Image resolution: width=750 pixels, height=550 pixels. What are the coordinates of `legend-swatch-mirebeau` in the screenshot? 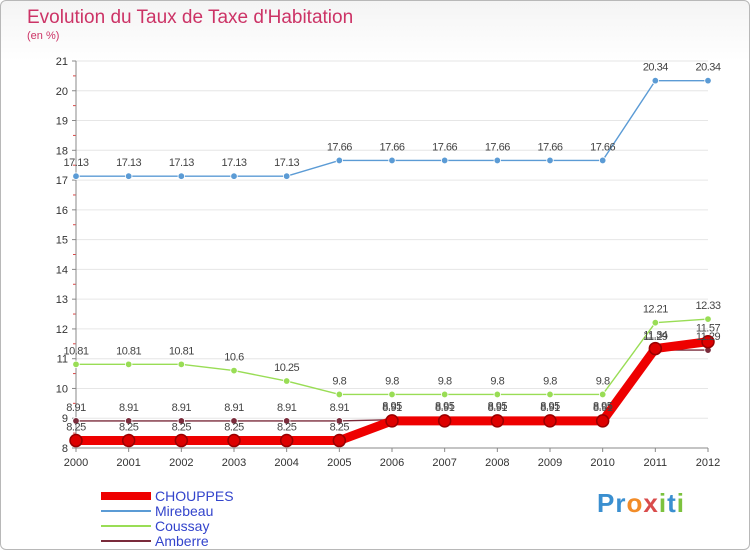 It's located at (126, 510).